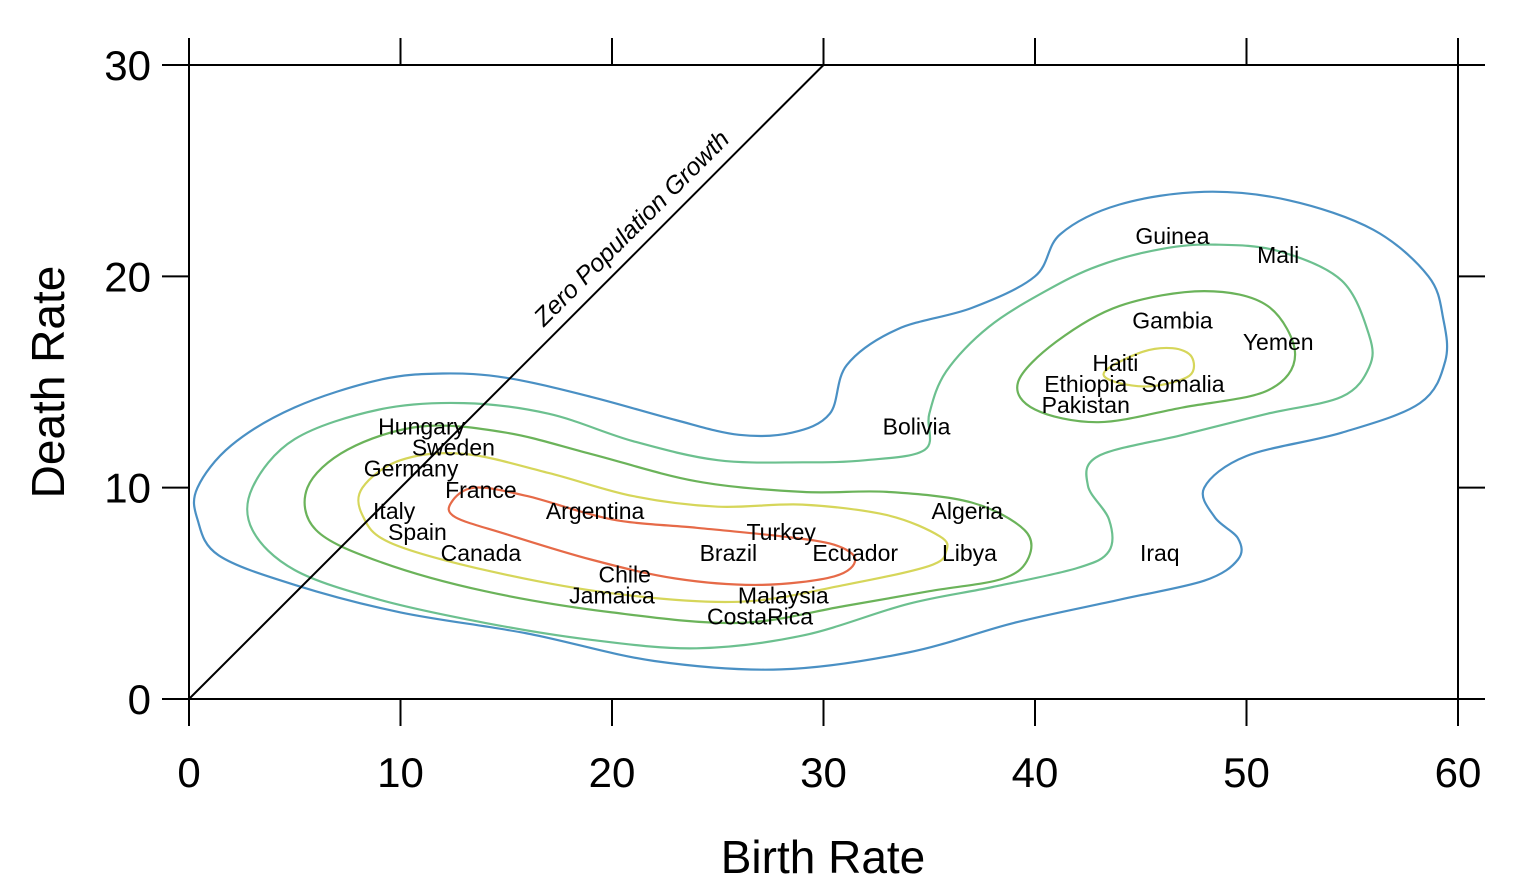  Describe the element at coordinates (127, 276) in the screenshot. I see `y-tick-label: 20` at that location.